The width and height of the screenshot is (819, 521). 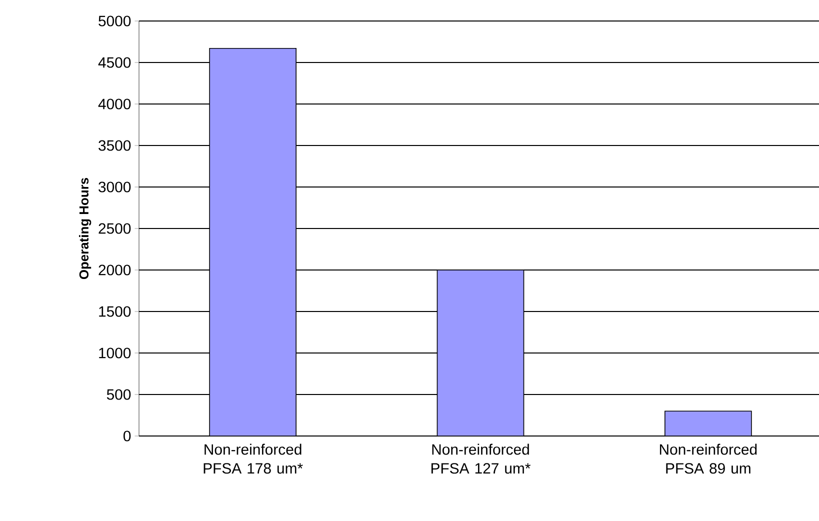 What do you see at coordinates (85, 229) in the screenshot?
I see `y-axis-title: Operating Hours` at bounding box center [85, 229].